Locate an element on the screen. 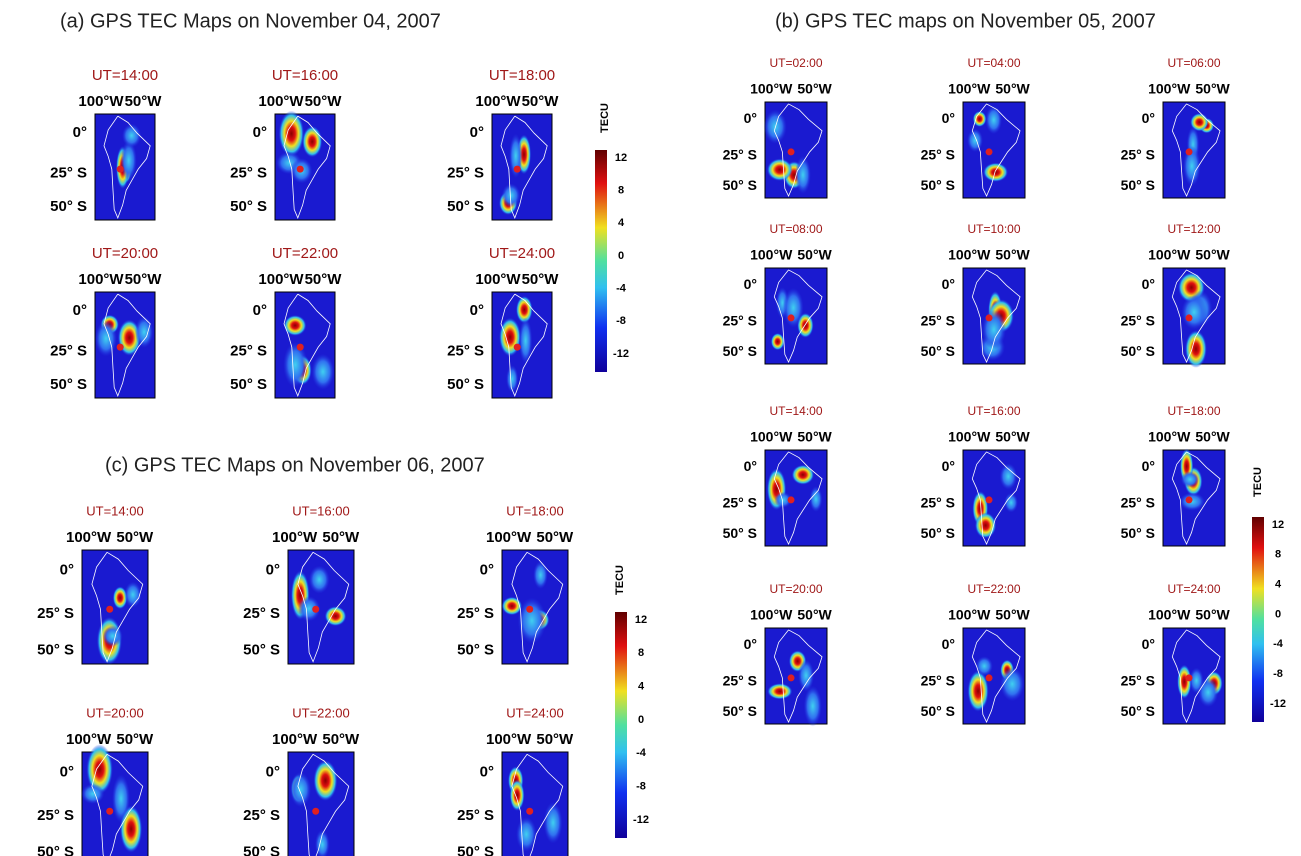 Image resolution: width=1301 pixels, height=856 pixels. map-panel: UT=18:00 100°W 50°W 0° 25° S 50° S is located at coordinates (515, 584).